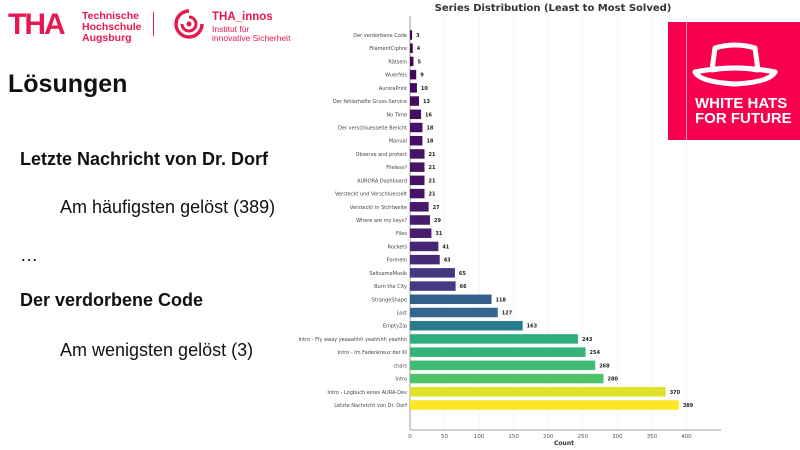 The width and height of the screenshot is (800, 450). Describe the element at coordinates (613, 380) in the screenshot. I see `data-label: 280` at that location.